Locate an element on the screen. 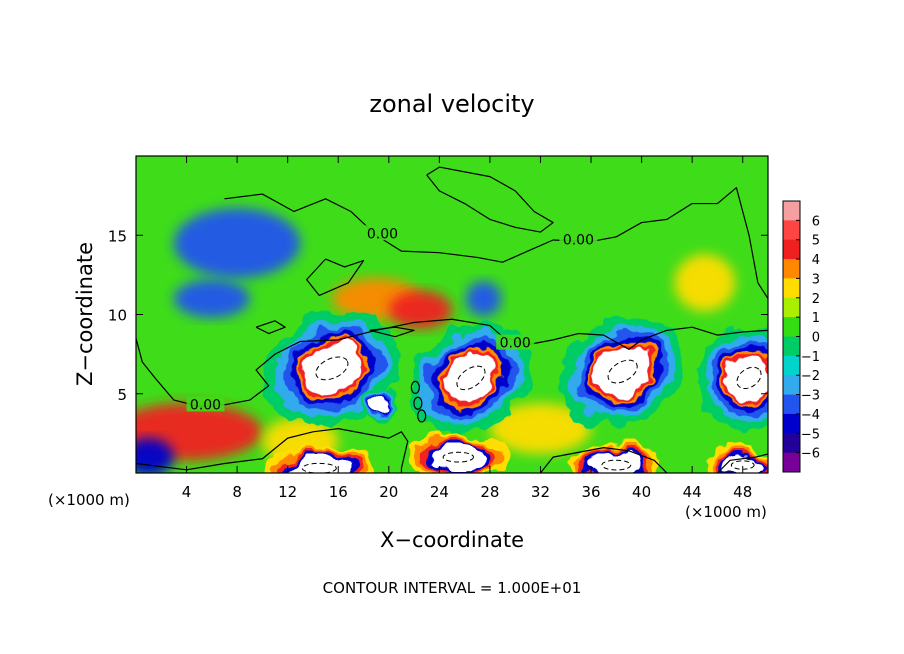 Image resolution: width=904 pixels, height=654 pixels. colorbar-tick-label: −4 is located at coordinates (810, 415).